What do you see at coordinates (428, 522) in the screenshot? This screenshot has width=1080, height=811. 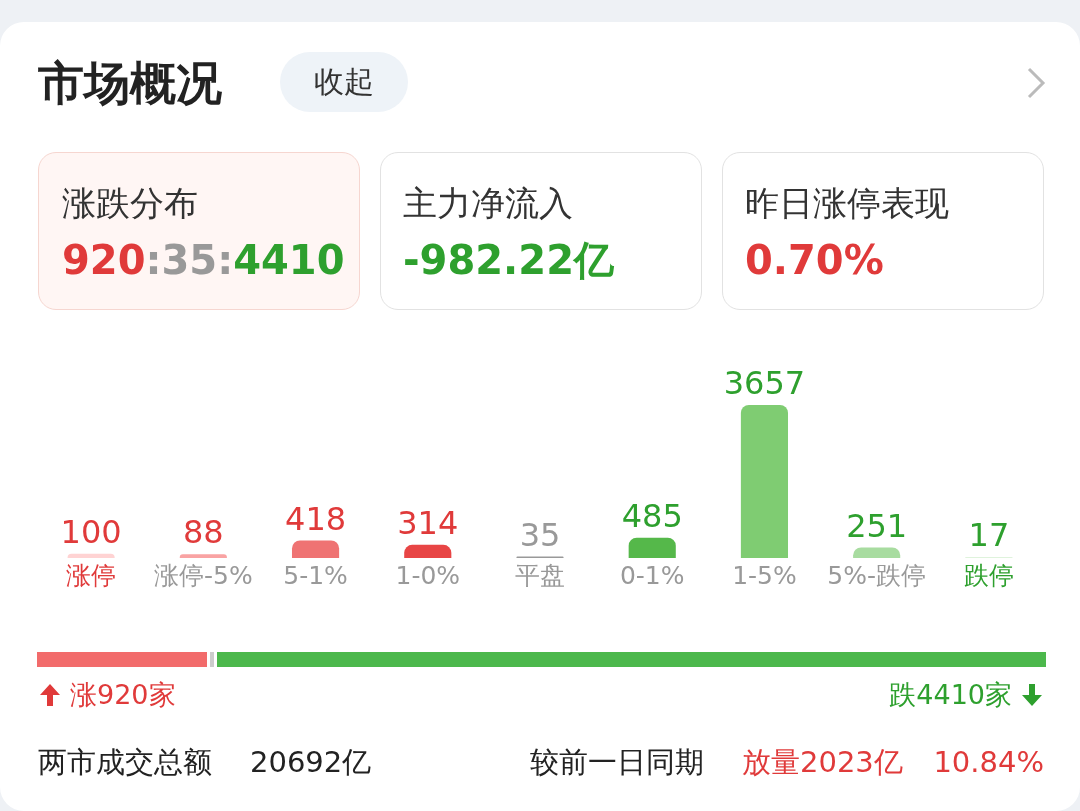 I see `data-label: 314` at bounding box center [428, 522].